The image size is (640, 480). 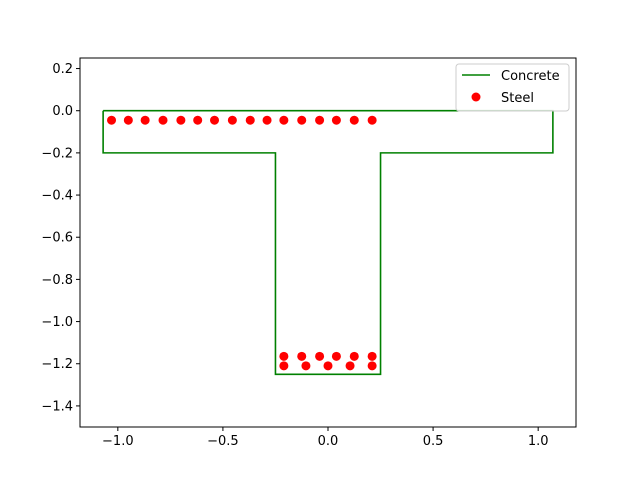 I want to click on y-tick-label: −0.2, so click(x=57, y=153).